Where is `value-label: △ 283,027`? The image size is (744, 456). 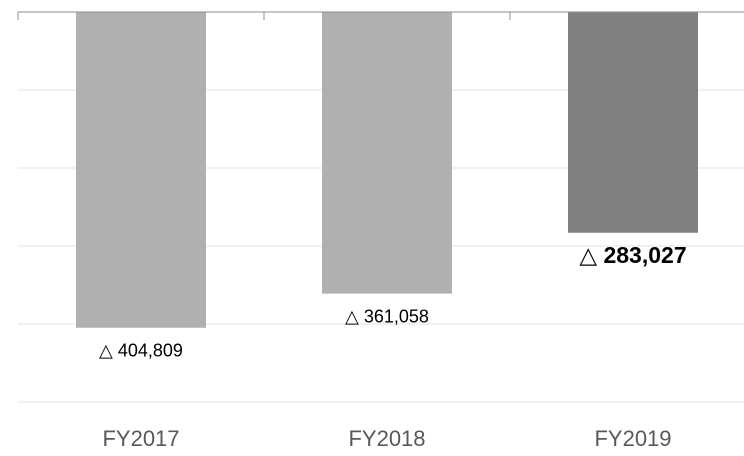
value-label: △ 283,027 is located at coordinates (632, 255).